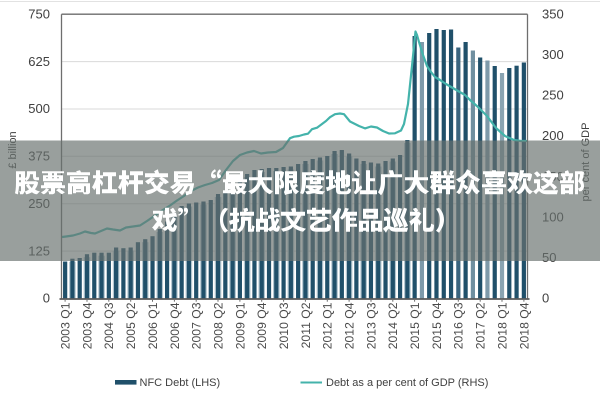  Describe the element at coordinates (437, 325) in the screenshot. I see `svg-text: 2015 Q4` at that location.